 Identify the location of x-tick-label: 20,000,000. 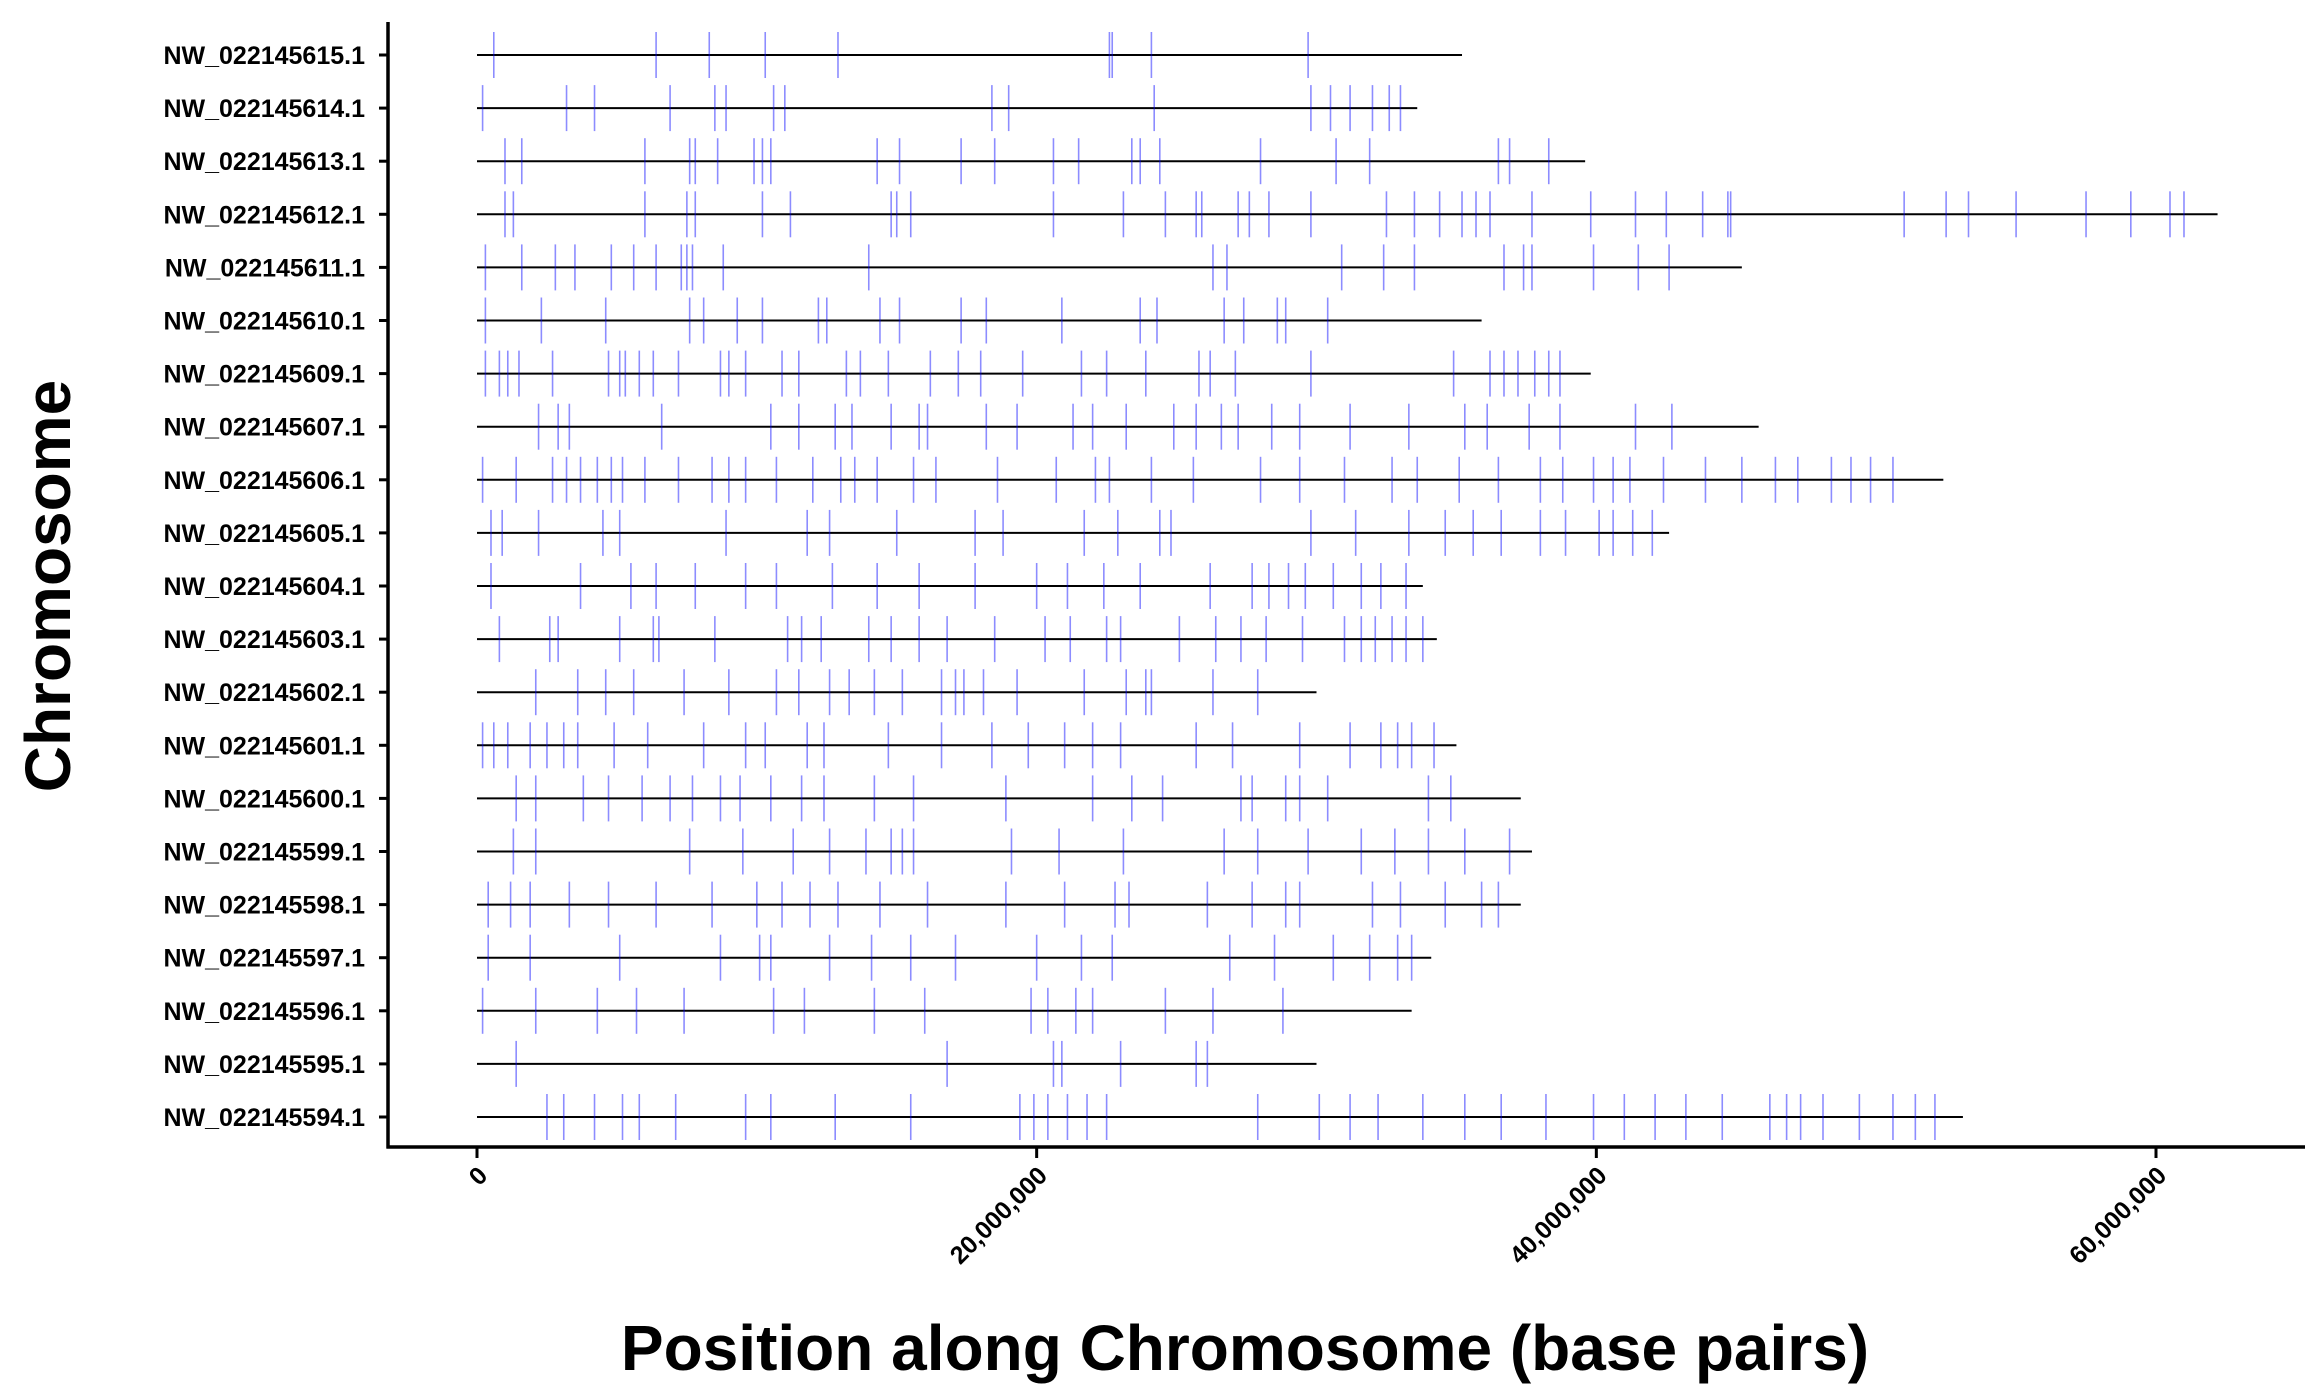
(999, 1215).